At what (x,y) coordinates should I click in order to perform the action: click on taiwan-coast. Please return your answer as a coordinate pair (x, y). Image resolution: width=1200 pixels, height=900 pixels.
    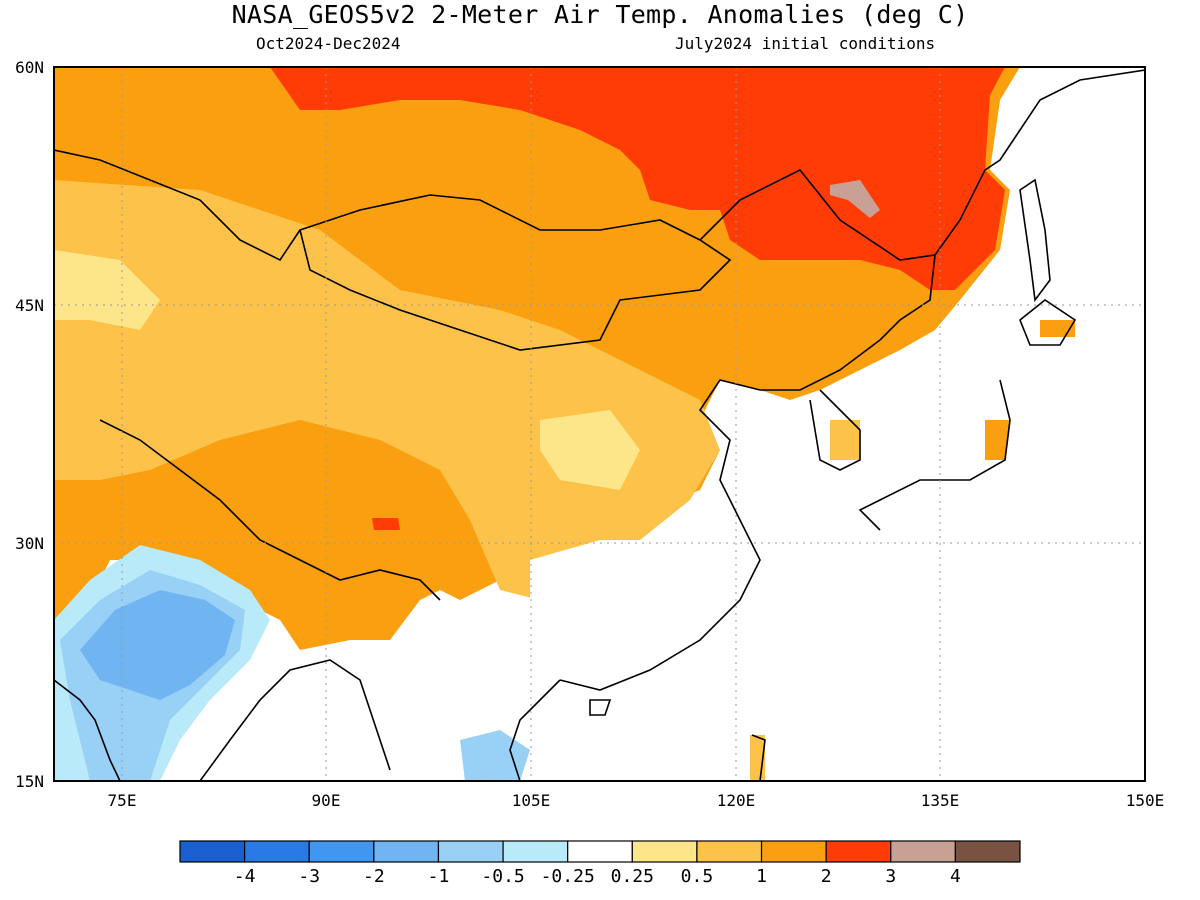
    Looking at the image, I should click on (758, 757).